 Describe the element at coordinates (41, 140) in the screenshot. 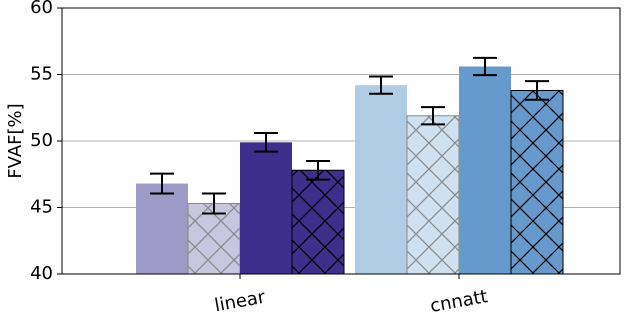

I see `y-tick-label: 50` at that location.